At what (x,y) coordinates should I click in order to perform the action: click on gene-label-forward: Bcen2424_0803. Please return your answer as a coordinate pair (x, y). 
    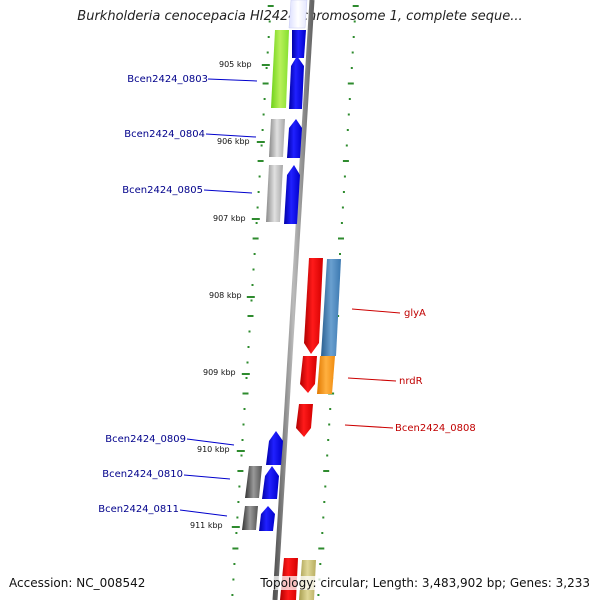
    Looking at the image, I should click on (167, 79).